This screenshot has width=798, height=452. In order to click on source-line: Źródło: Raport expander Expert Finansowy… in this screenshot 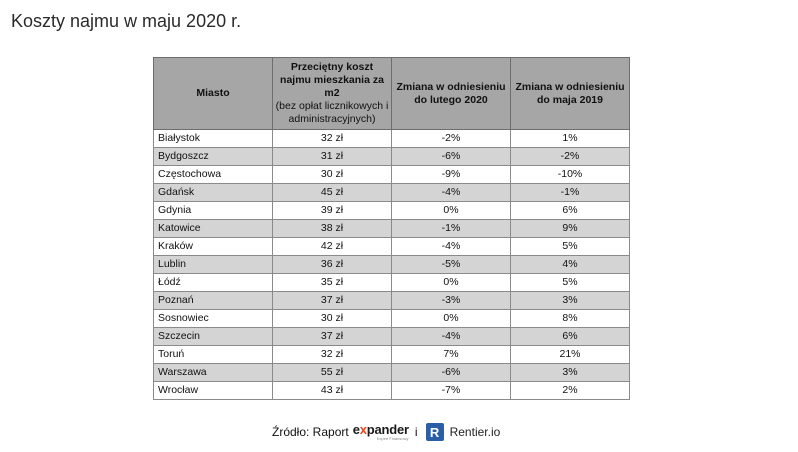, I will do `click(386, 432)`.